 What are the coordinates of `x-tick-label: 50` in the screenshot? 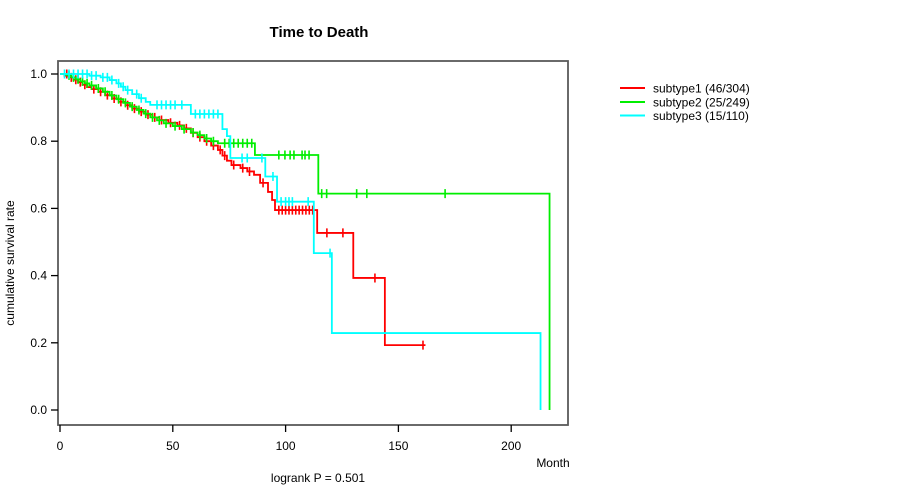 It's located at (173, 446).